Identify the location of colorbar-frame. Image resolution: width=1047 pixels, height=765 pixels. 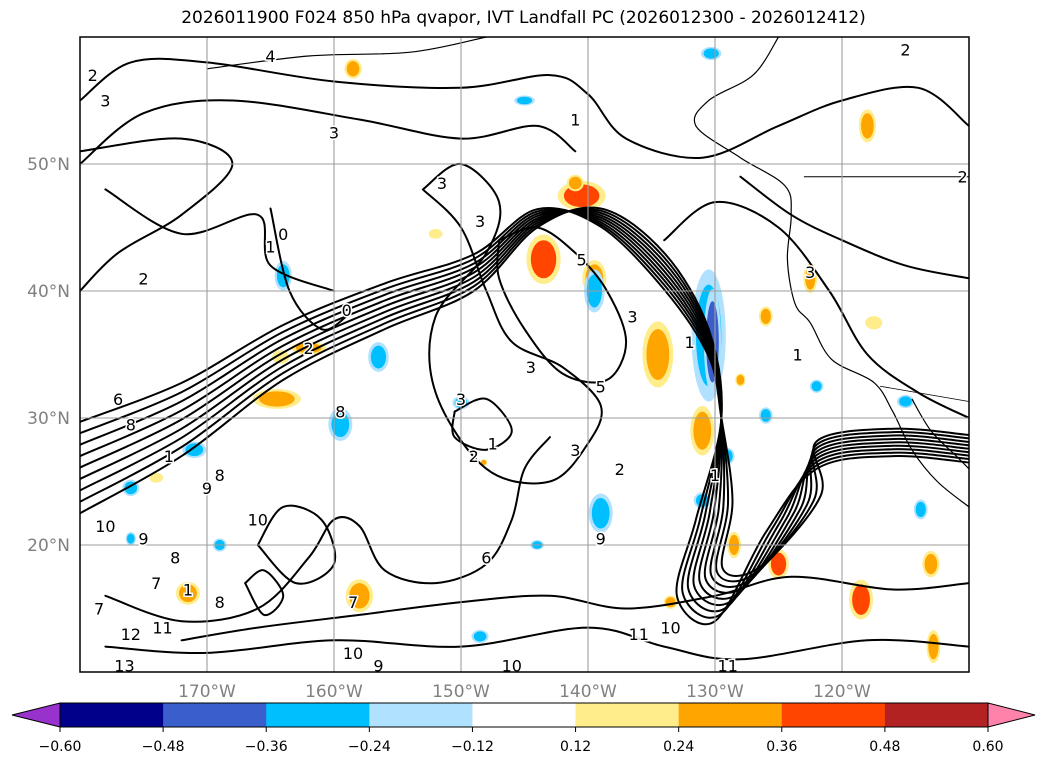
(524, 715).